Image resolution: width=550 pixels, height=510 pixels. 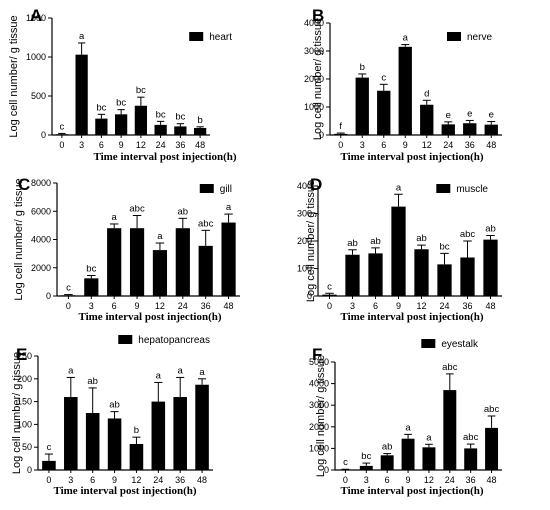 What do you see at coordinates (304, 214) in the screenshot?
I see `y-tick-label: 300` at bounding box center [304, 214].